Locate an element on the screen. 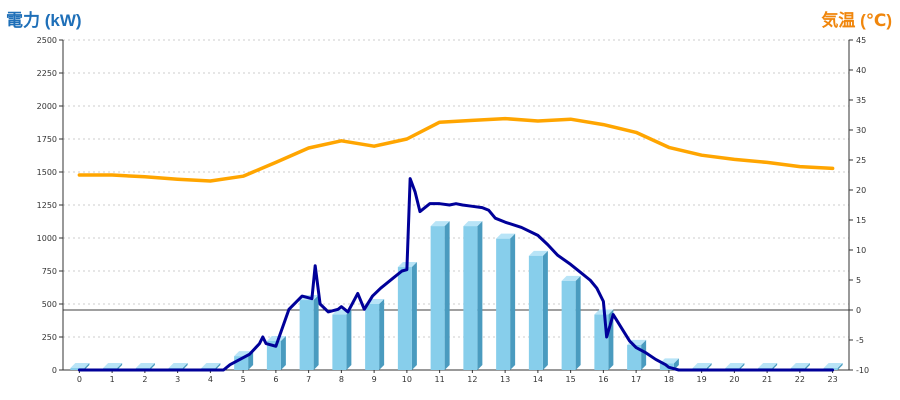 The image size is (900, 400). right-tick-label: 5 is located at coordinates (858, 280).